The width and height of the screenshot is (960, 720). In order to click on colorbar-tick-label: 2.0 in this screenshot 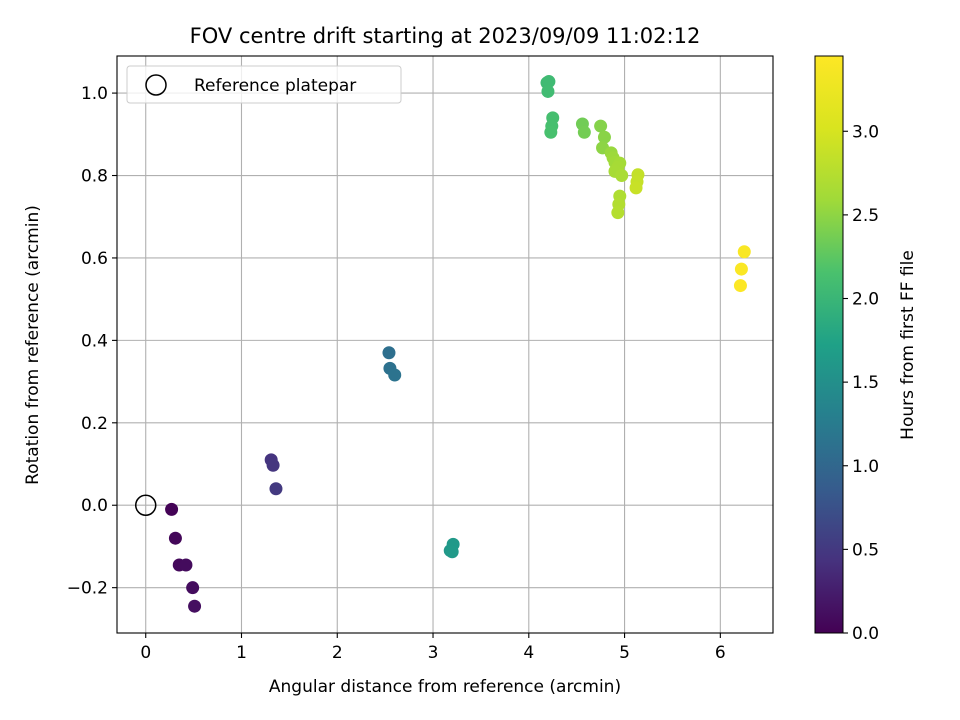, I will do `click(865, 300)`.